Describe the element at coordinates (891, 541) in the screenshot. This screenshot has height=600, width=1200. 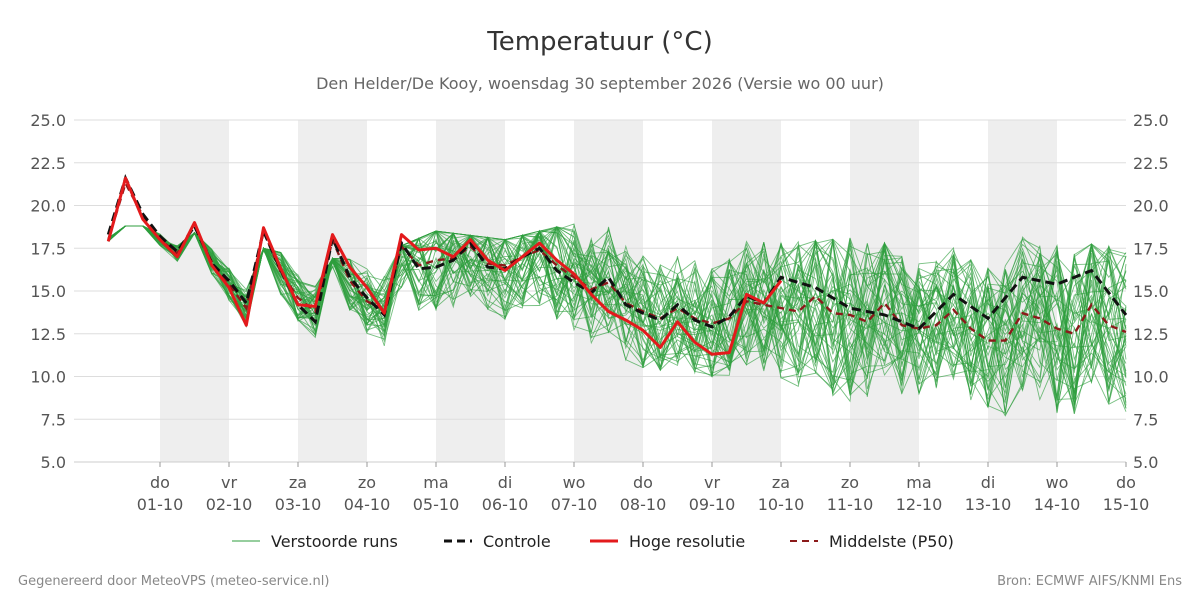
I see `legend-median-label: Middelste (P50)` at that location.